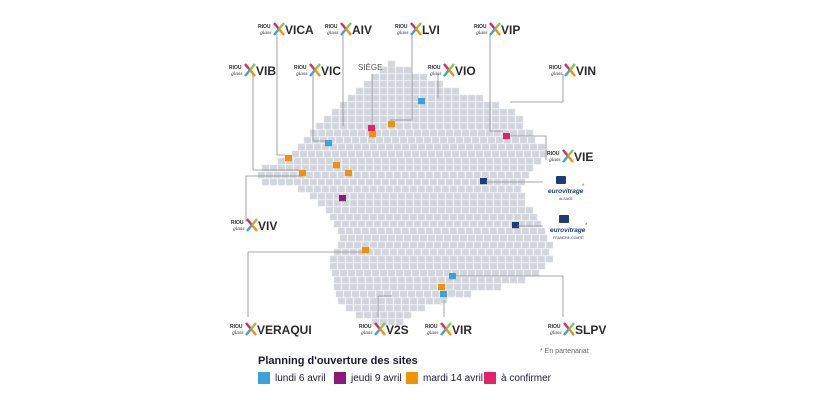  Describe the element at coordinates (266, 33) in the screenshot. I see `brand-glass: glass` at that location.